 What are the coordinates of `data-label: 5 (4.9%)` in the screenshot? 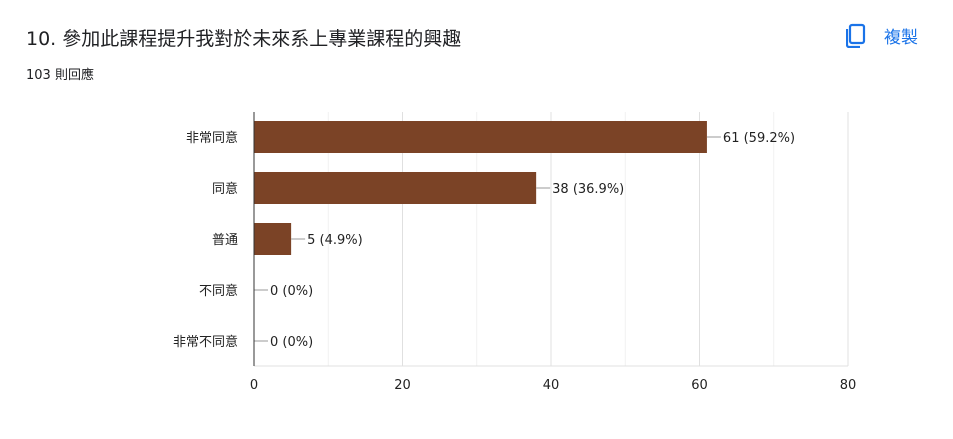 It's located at (335, 240).